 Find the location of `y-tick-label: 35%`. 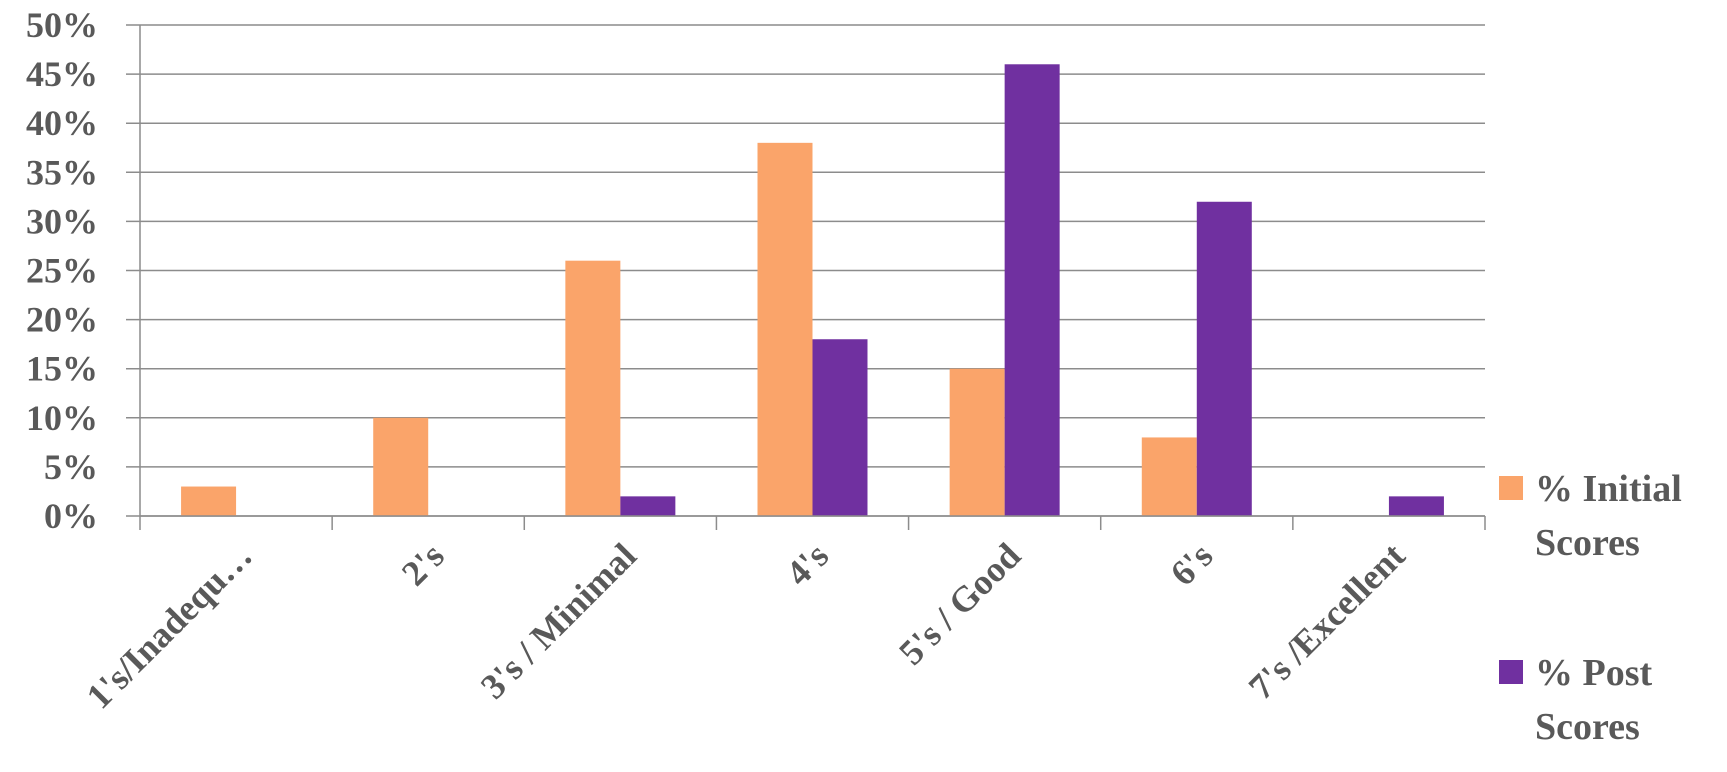

y-tick-label: 35% is located at coordinates (62, 172).